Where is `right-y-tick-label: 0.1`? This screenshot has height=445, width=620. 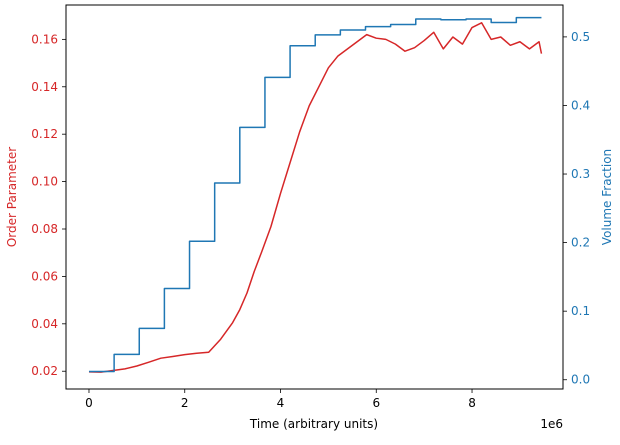 right-y-tick-label: 0.1 is located at coordinates (580, 311).